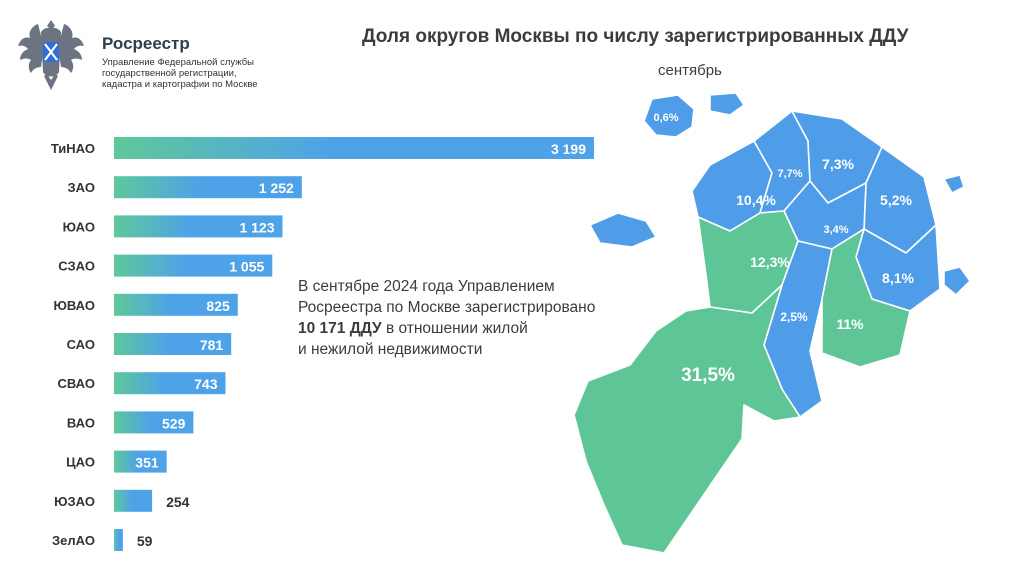  Describe the element at coordinates (708, 375) in the screenshot. I see `map-share-label: 31,5%` at that location.